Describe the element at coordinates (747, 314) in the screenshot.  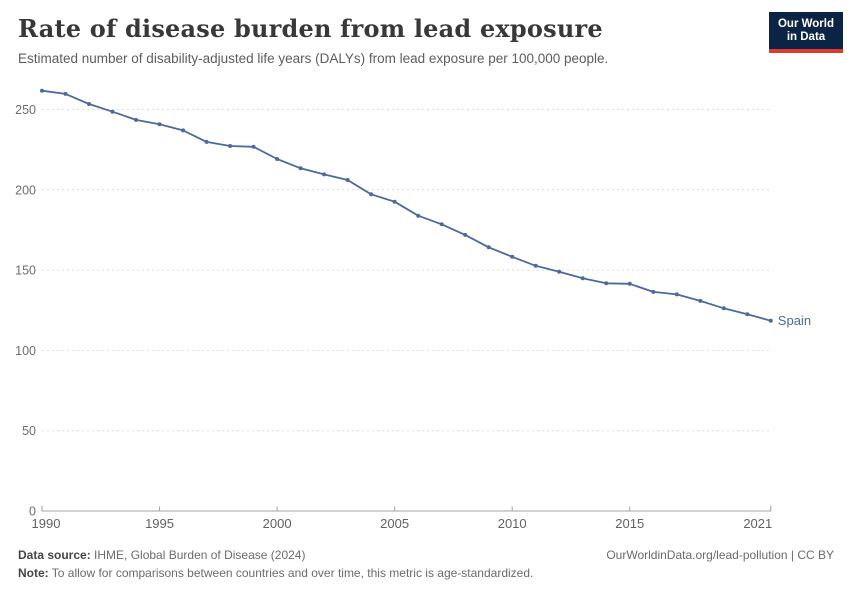
I see `data-point-2020` at that location.